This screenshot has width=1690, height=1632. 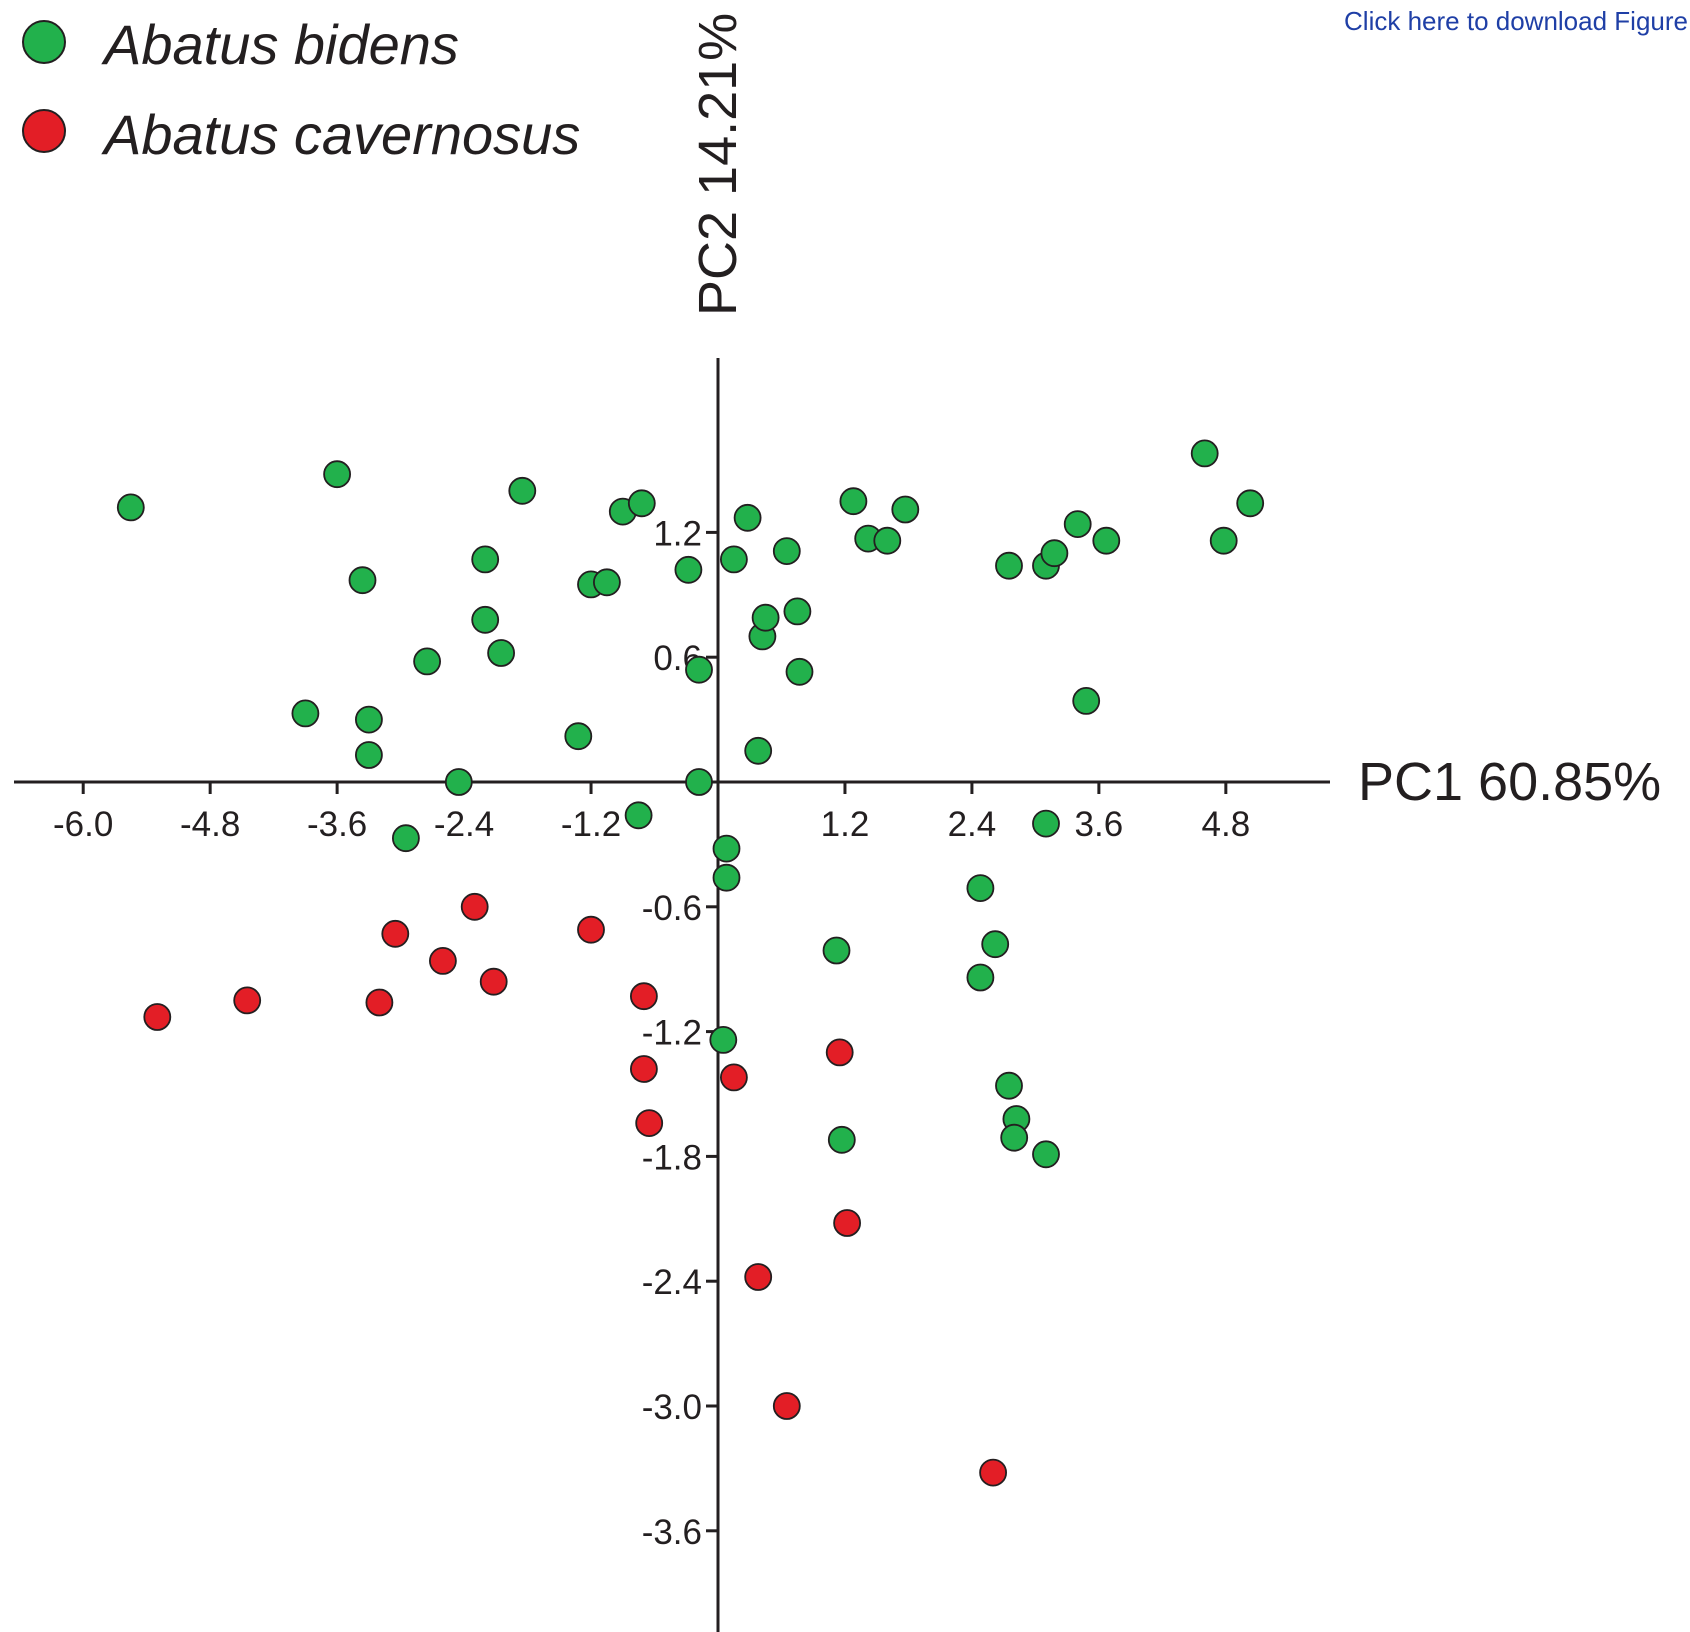 What do you see at coordinates (1099, 824) in the screenshot?
I see `x-tick-label: 3.6` at bounding box center [1099, 824].